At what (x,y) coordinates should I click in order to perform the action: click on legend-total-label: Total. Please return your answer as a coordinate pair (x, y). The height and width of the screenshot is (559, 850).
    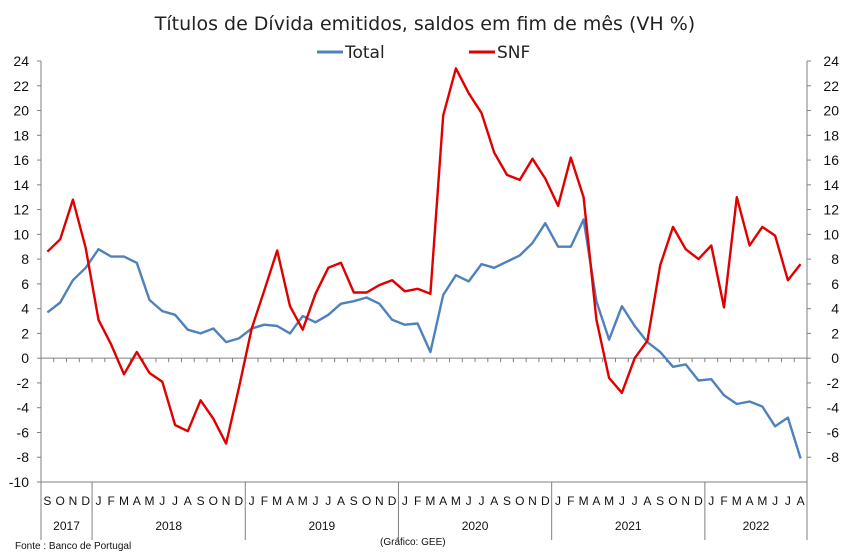
    Looking at the image, I should click on (364, 53).